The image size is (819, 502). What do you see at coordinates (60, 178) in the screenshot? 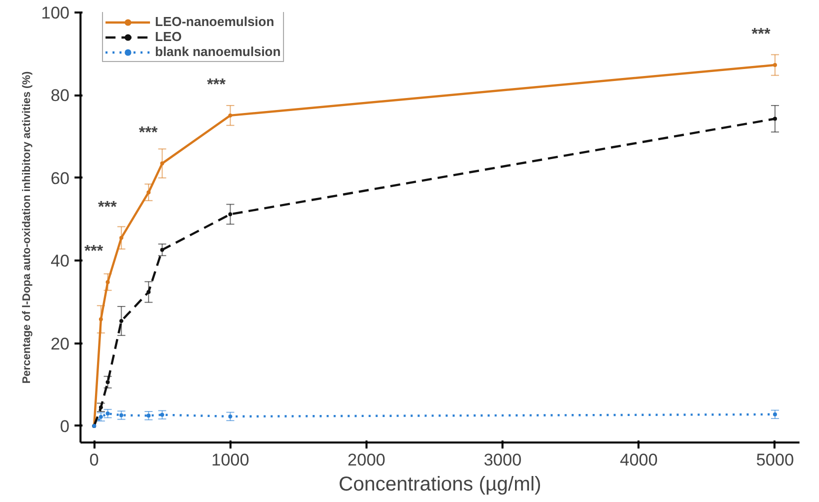
I see `y-tick-label: 60` at bounding box center [60, 178].